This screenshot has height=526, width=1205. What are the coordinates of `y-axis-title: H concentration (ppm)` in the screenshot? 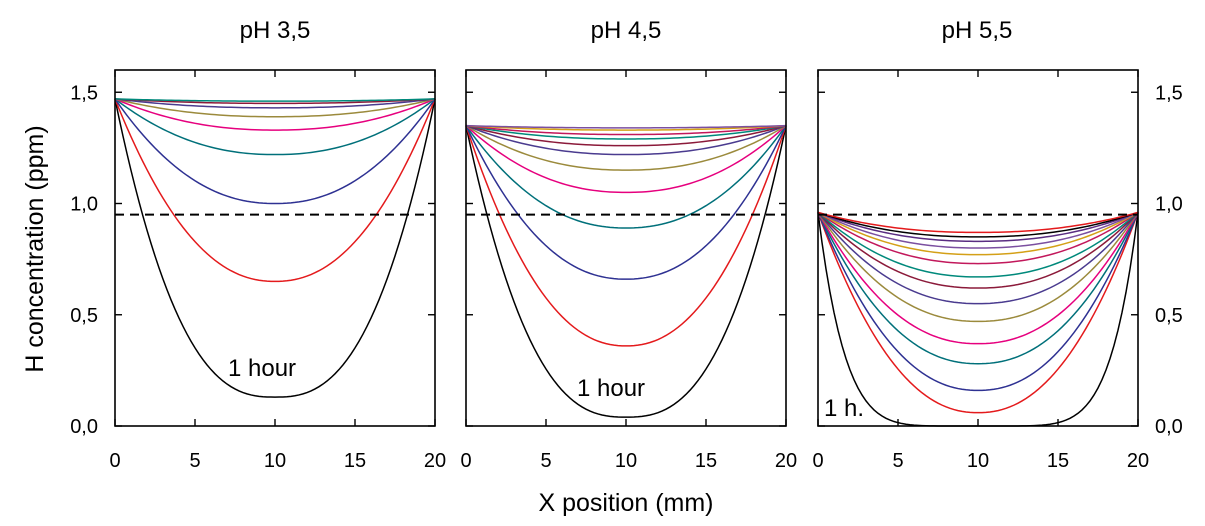 It's located at (35, 248).